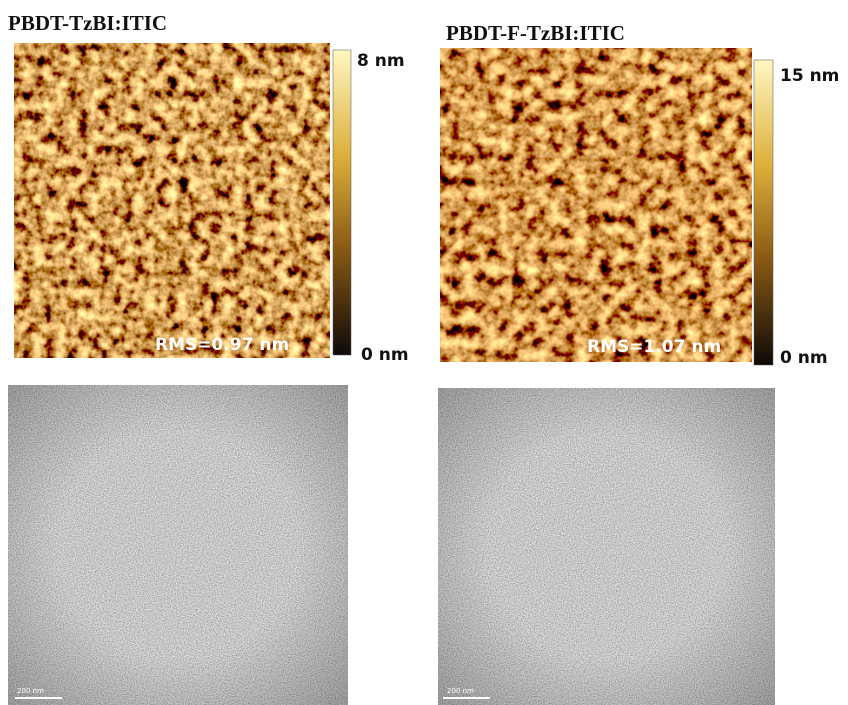 The height and width of the screenshot is (705, 848). Describe the element at coordinates (222, 345) in the screenshot. I see `rms-label: RMS=0.97 nm` at that location.